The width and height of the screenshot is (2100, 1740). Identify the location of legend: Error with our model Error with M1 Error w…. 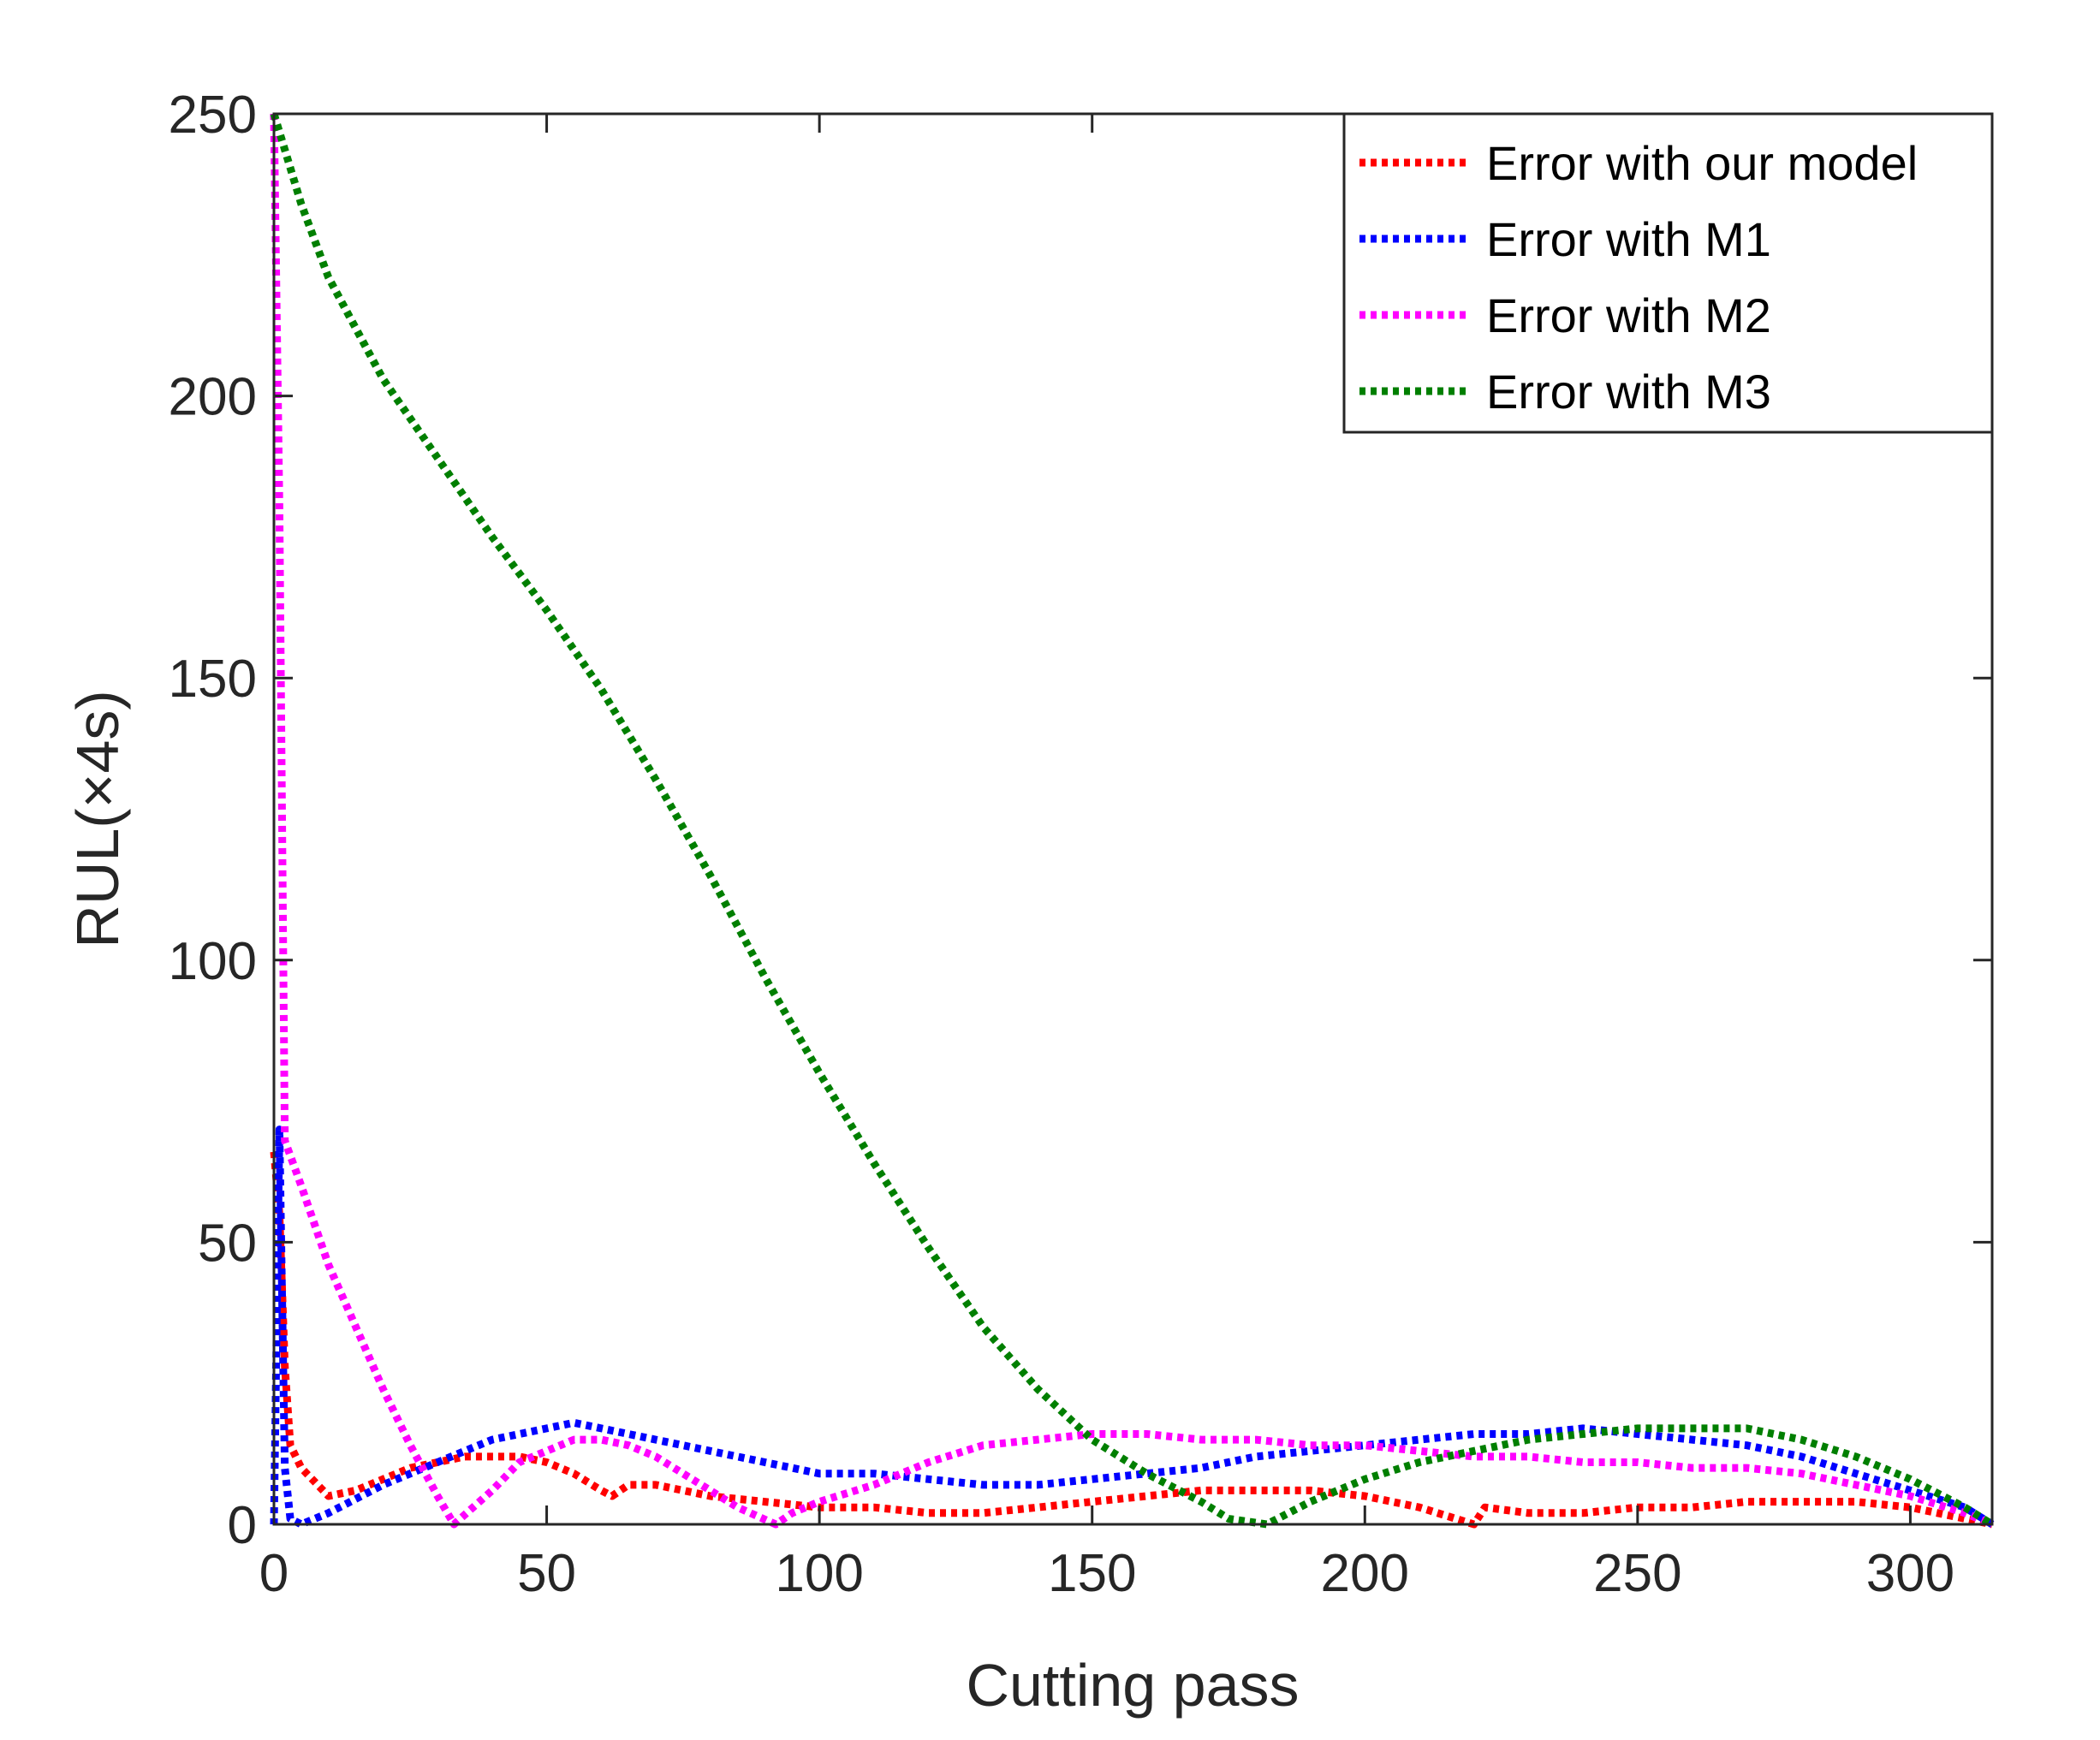
(1668, 273).